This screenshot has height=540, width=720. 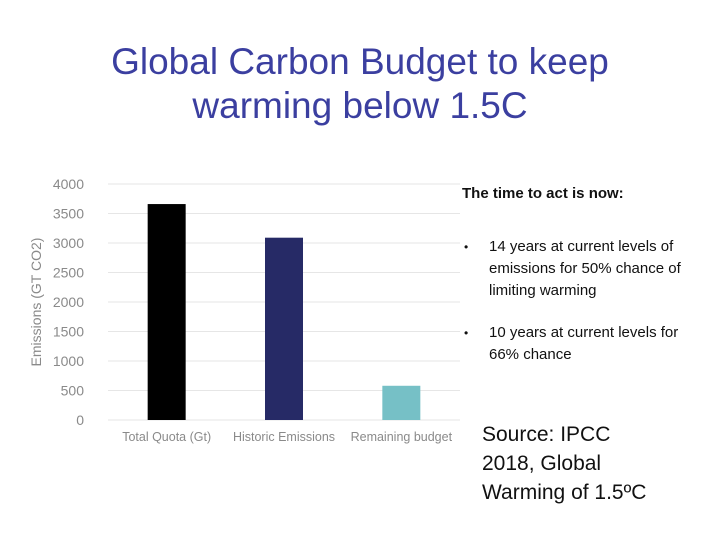 What do you see at coordinates (68, 243) in the screenshot?
I see `y-tick-label: 3000` at bounding box center [68, 243].